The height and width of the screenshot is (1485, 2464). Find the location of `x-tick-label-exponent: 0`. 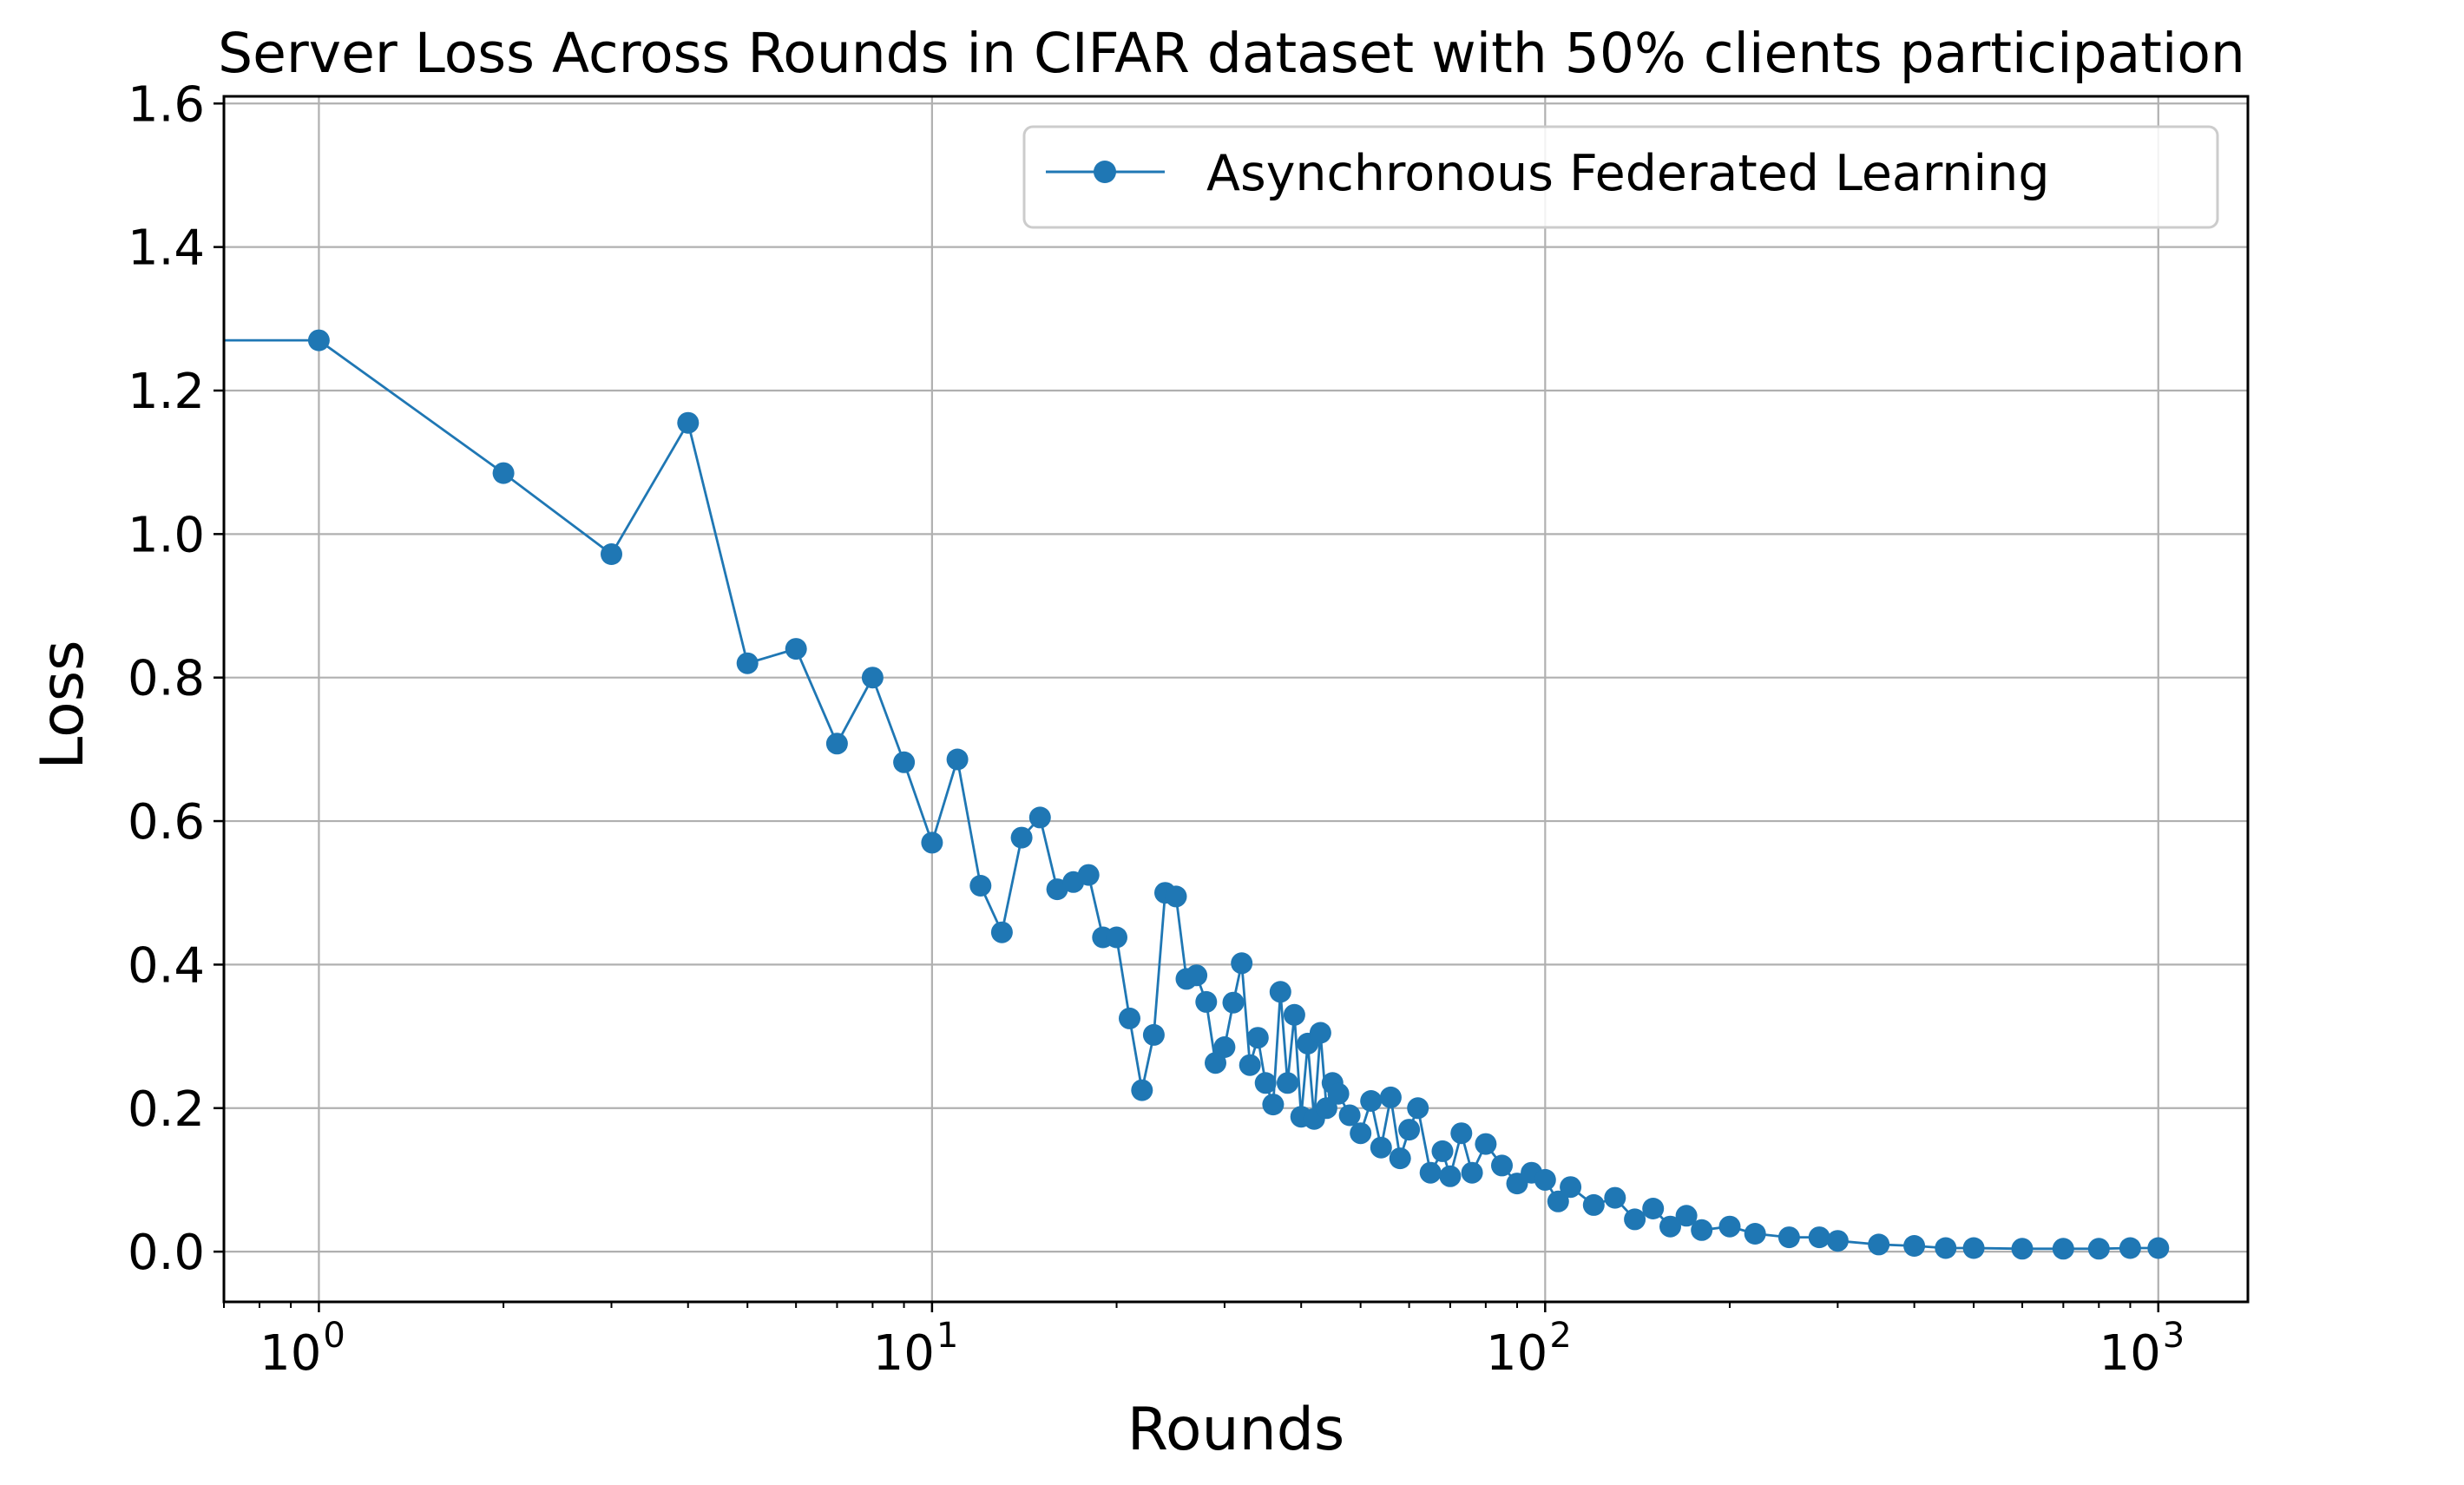

x-tick-label-exponent: 0 is located at coordinates (334, 1336).